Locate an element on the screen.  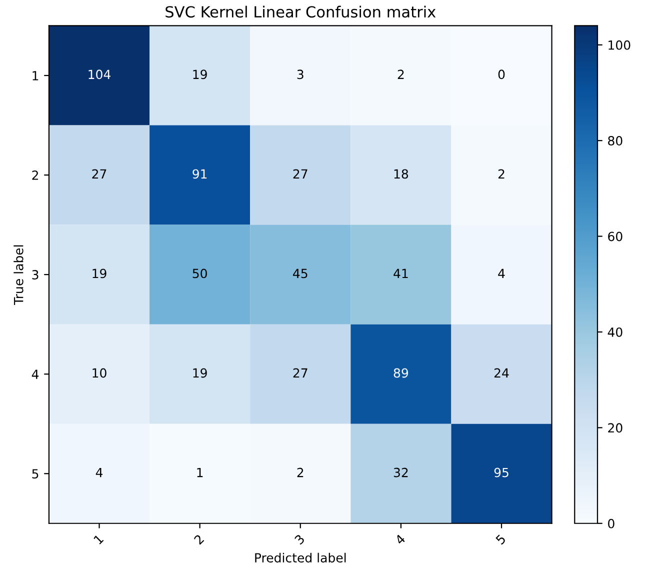
y-tick-label: 3 is located at coordinates (35, 275).